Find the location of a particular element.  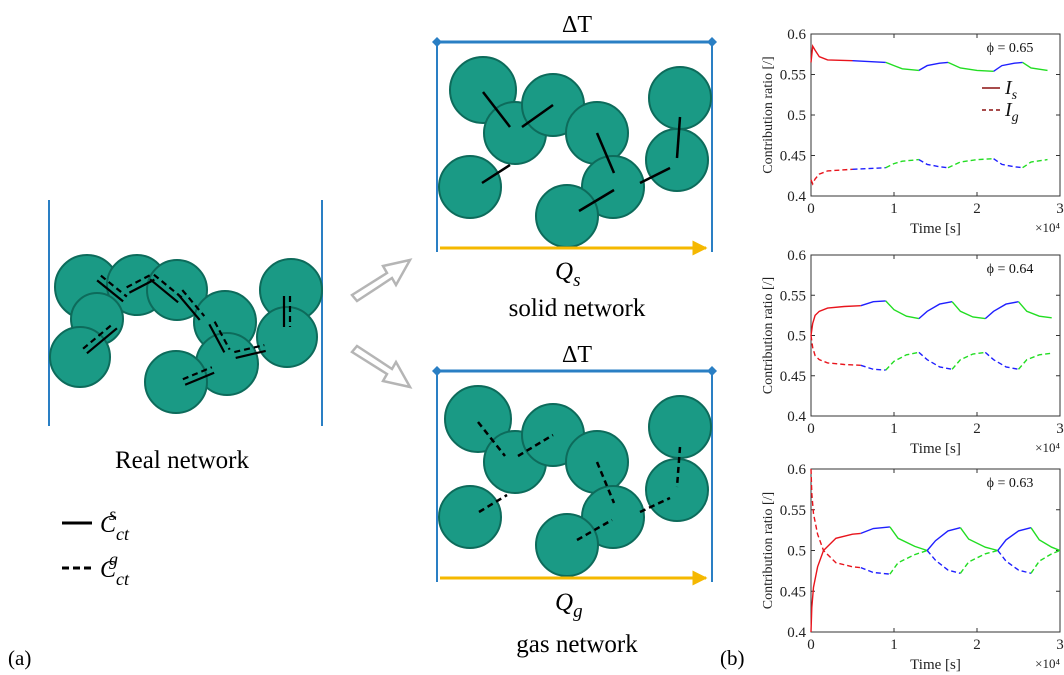

solid-delta-t: ΔT is located at coordinates (577, 25).